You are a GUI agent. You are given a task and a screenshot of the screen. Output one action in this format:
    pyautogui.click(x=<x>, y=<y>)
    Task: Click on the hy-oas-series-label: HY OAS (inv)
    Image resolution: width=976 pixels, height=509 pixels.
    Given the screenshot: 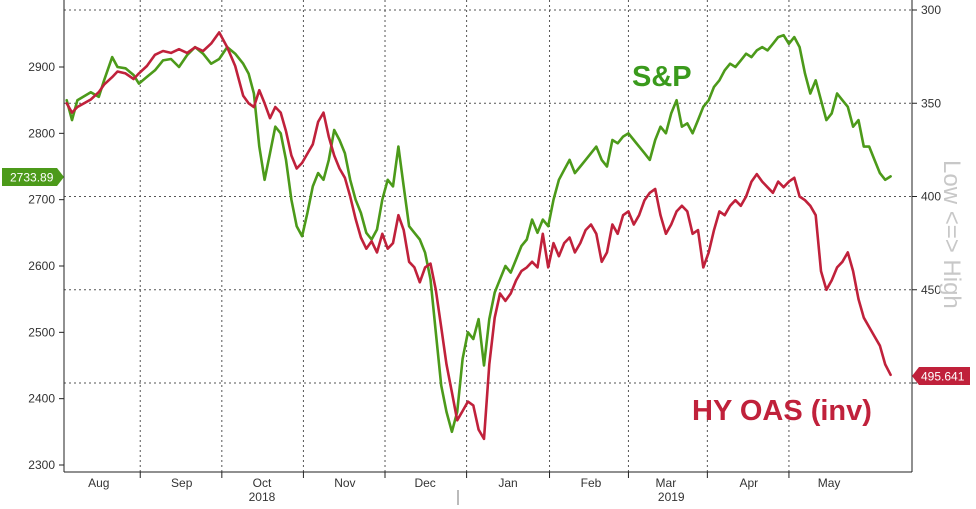 What is the action you would take?
    pyautogui.click(x=782, y=411)
    